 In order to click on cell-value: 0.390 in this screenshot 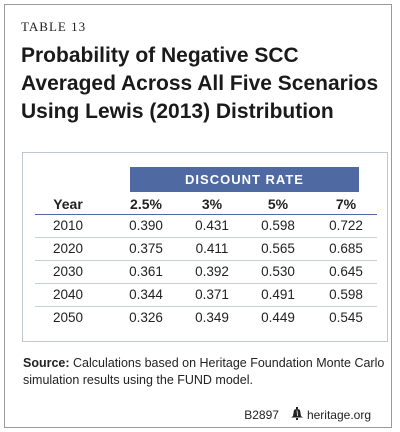, I will do `click(146, 225)`.